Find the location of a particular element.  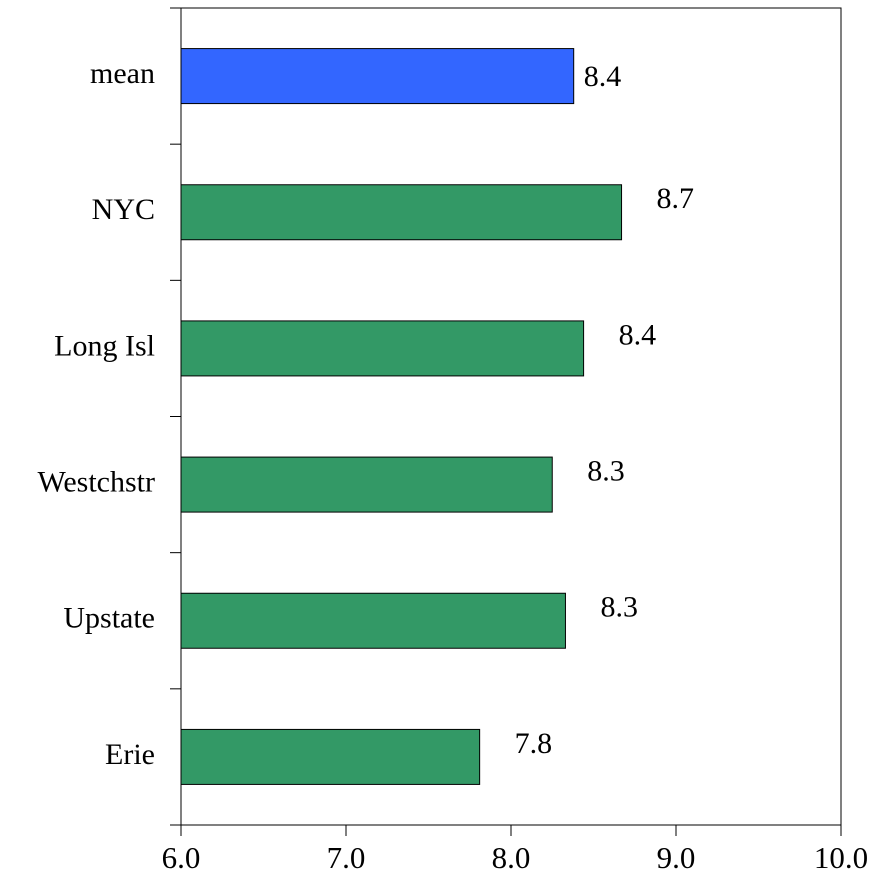

x-tick-label: 9.0 is located at coordinates (676, 857).